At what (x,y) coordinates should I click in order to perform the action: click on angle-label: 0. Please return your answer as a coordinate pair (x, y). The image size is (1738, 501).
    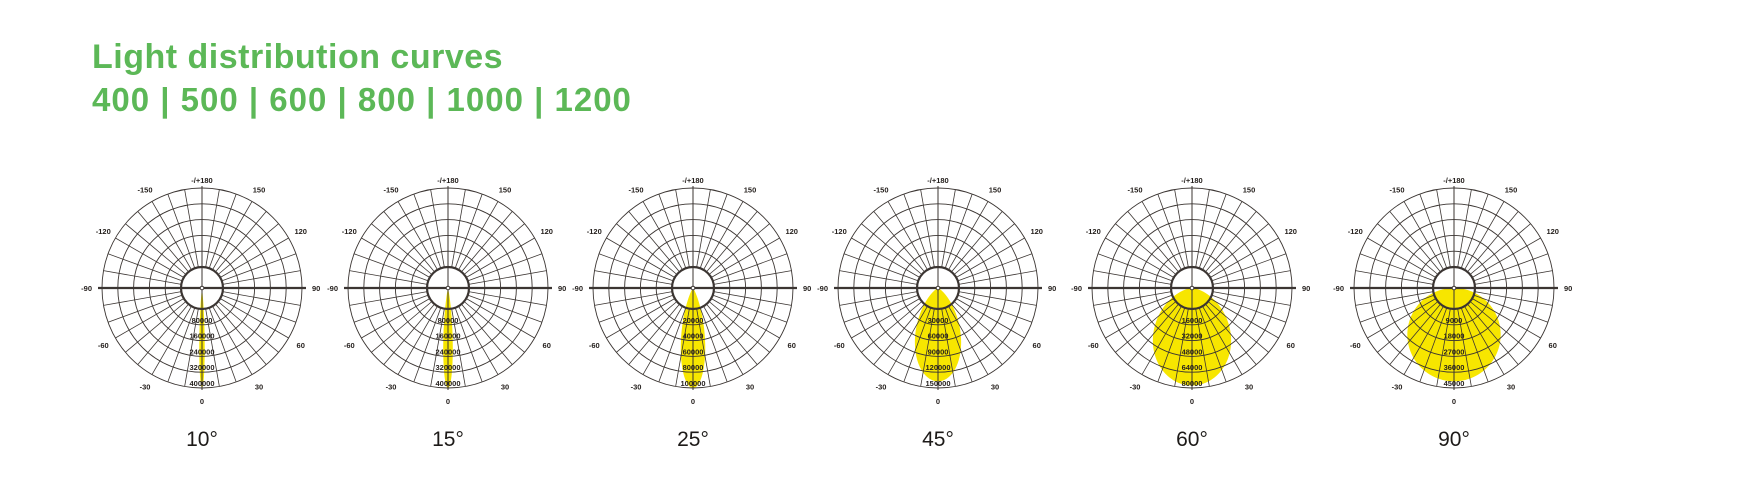
    Looking at the image, I should click on (202, 401).